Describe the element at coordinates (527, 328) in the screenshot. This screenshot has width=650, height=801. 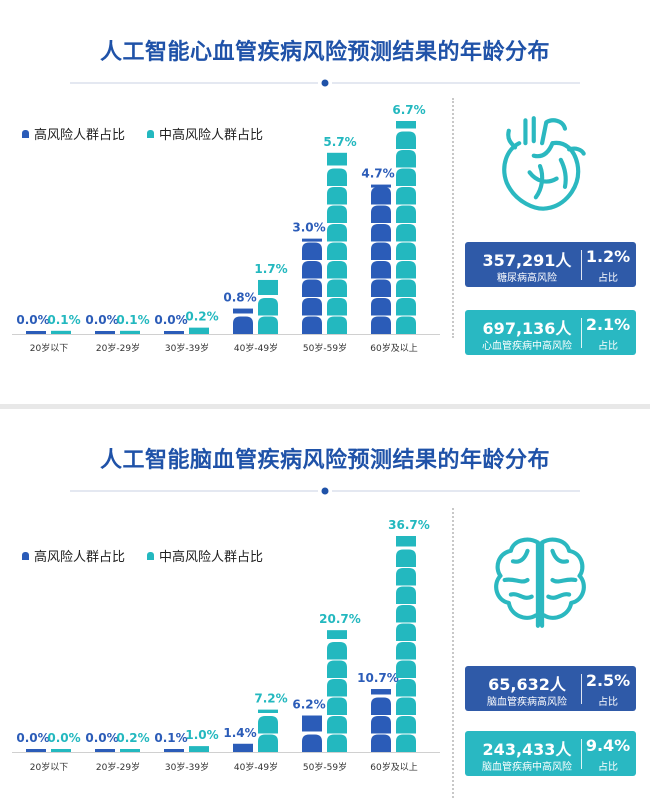
I see `stat-count: 697,136人` at that location.